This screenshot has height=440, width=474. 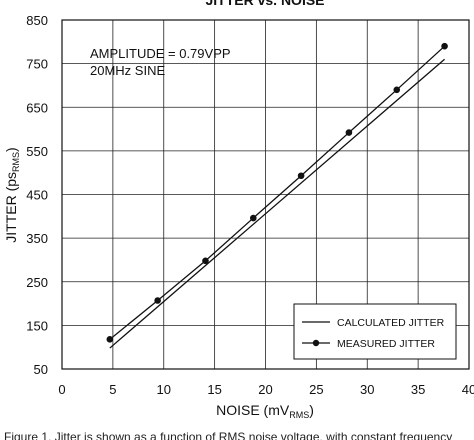 I want to click on y-tick-label: 750, so click(x=37, y=64).